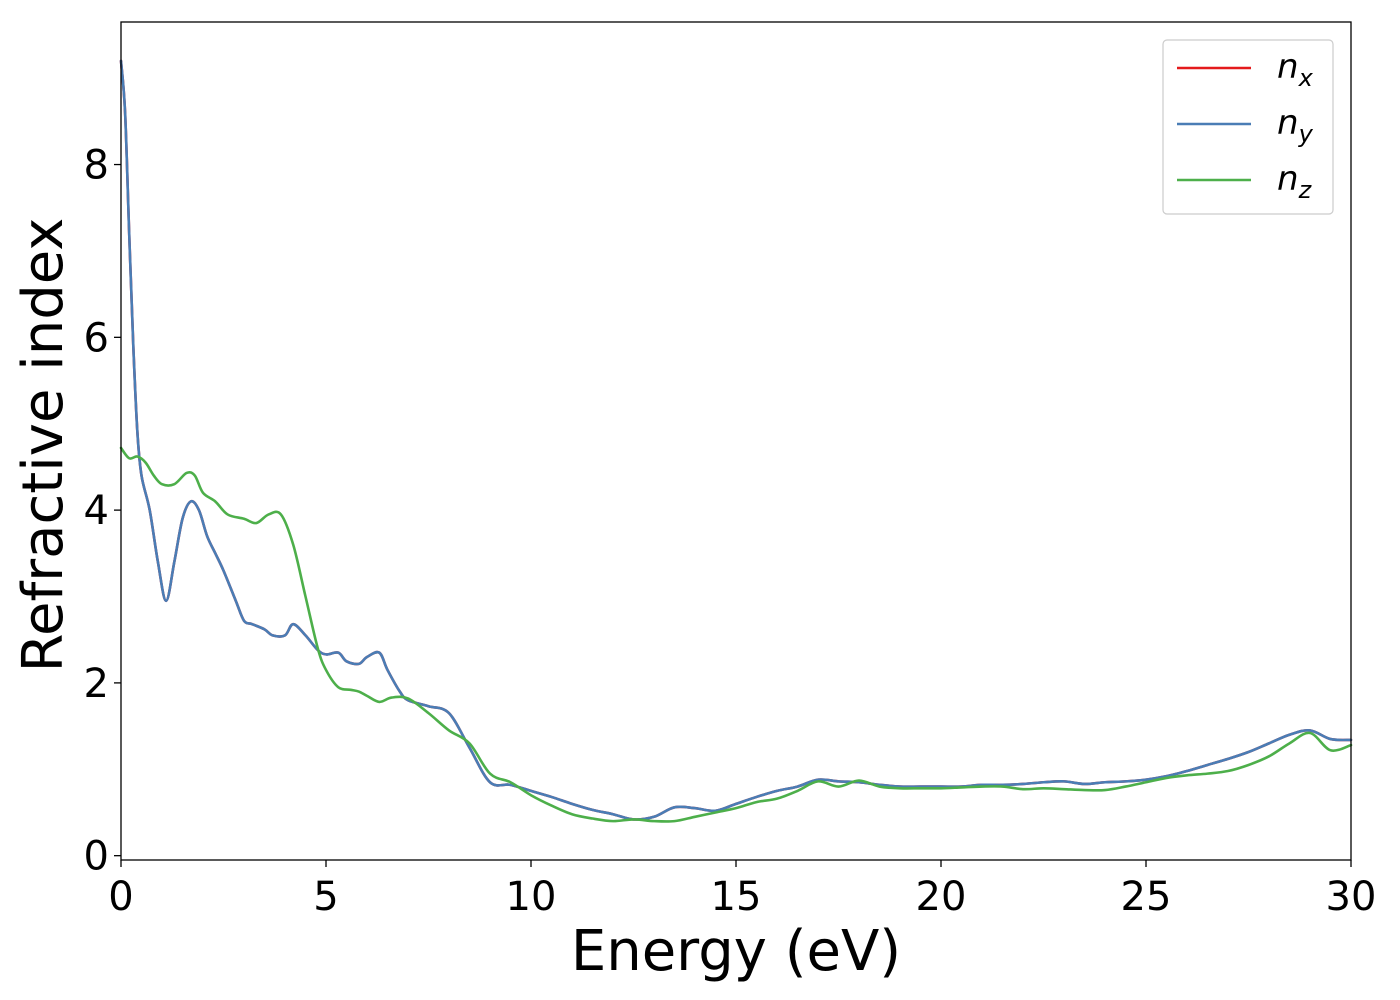 The width and height of the screenshot is (1400, 1000). I want to click on x-tick-label: 5, so click(325, 897).